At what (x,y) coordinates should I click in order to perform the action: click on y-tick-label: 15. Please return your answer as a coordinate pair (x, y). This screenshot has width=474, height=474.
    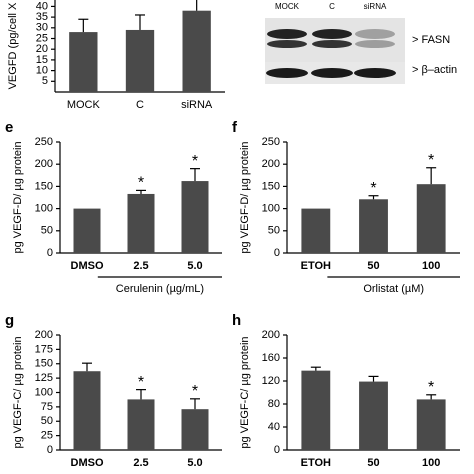
    Looking at the image, I should click on (42, 60).